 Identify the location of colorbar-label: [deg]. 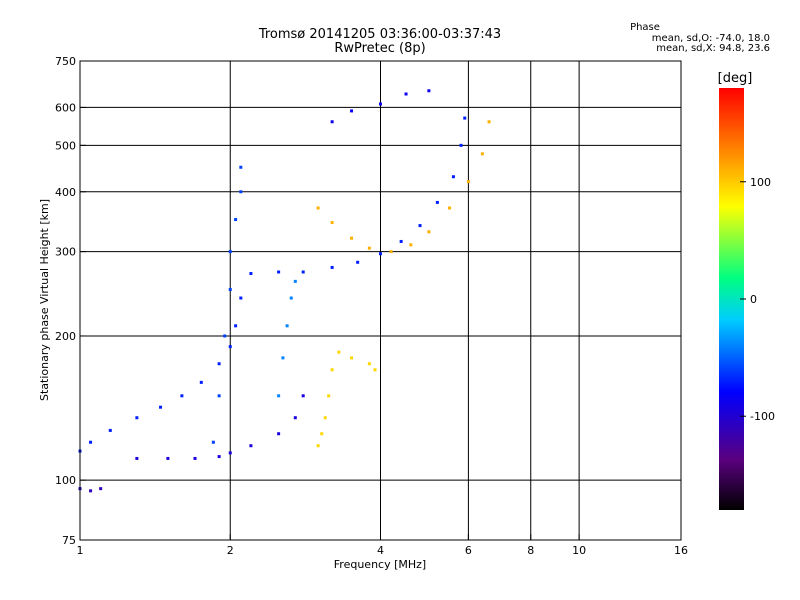
(735, 78).